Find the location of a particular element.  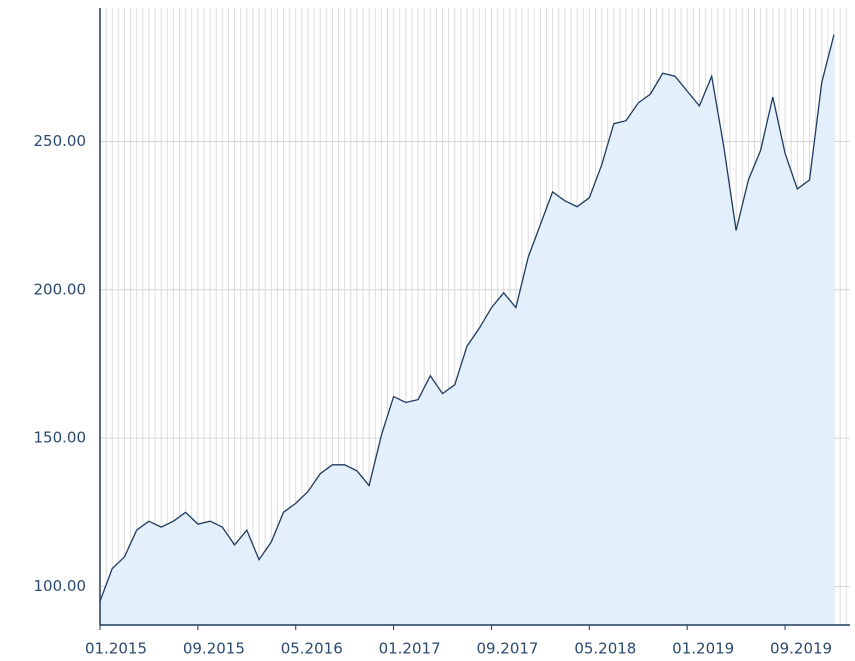

x-tick-label: 01.2019 is located at coordinates (703, 649).